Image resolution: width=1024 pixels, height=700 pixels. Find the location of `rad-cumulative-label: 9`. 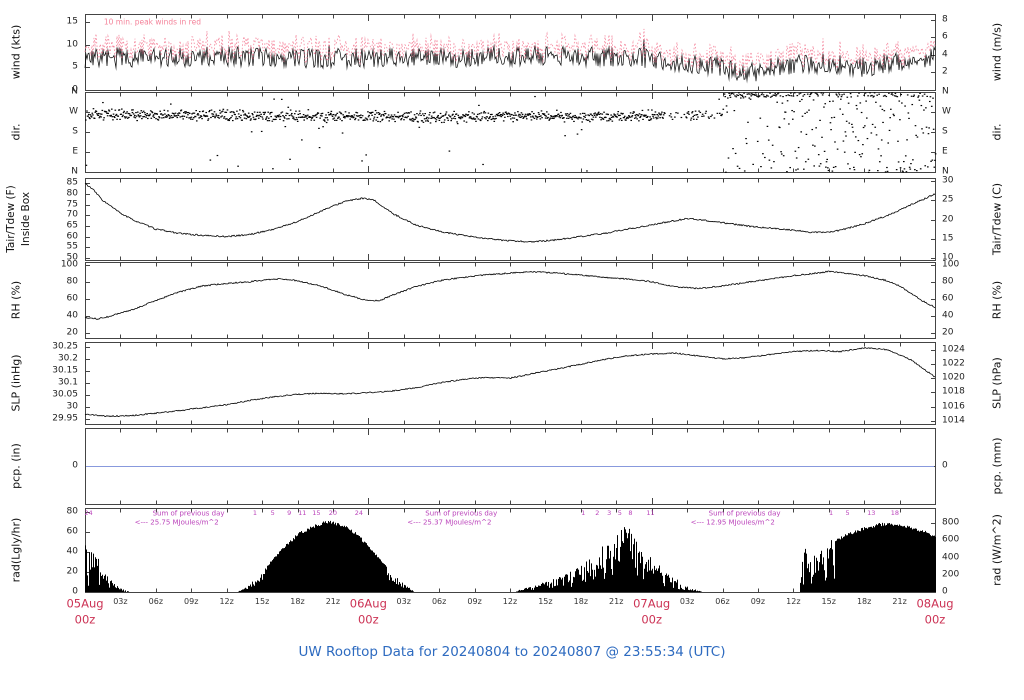

rad-cumulative-label: 9 is located at coordinates (289, 512).